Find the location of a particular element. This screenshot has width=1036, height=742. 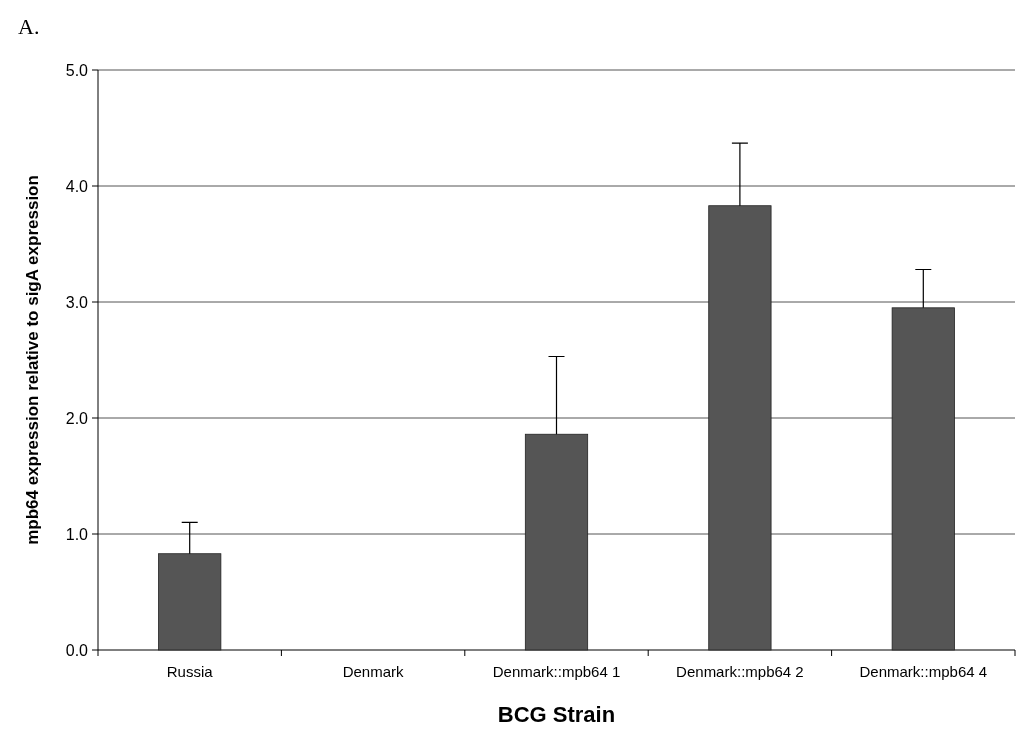

x-axis-title: BCG Strain is located at coordinates (556, 714).